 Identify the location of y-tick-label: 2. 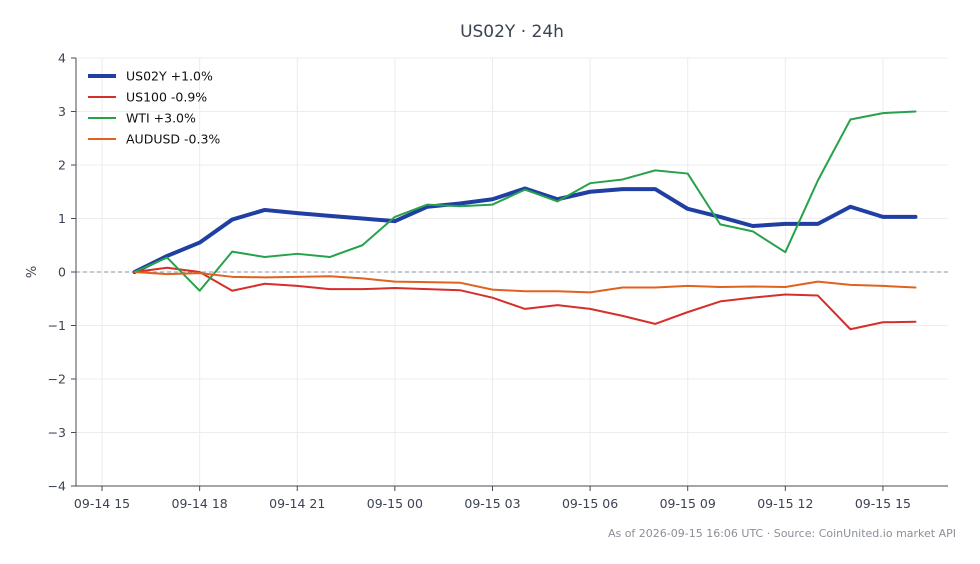
(62, 165).